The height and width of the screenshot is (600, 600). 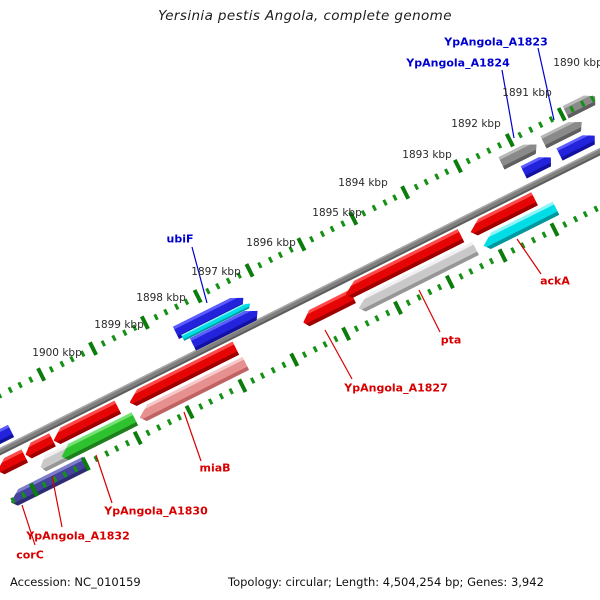 What do you see at coordinates (337, 213) in the screenshot?
I see `ruler-label-1895: 1895 kbp` at bounding box center [337, 213].